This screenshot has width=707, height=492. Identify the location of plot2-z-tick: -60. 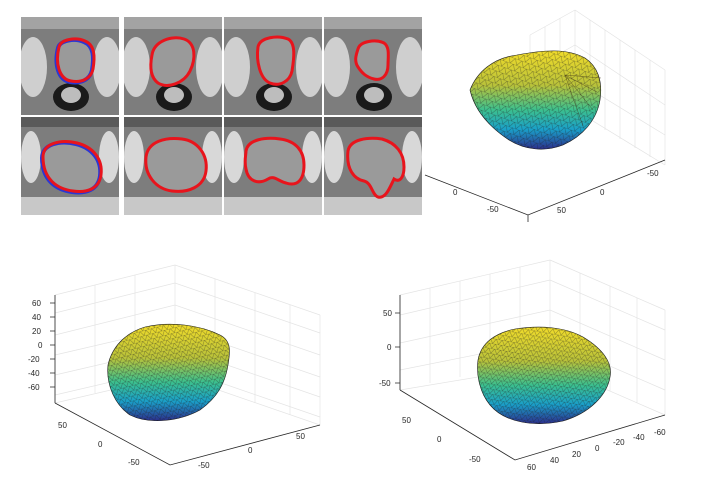
(34, 387).